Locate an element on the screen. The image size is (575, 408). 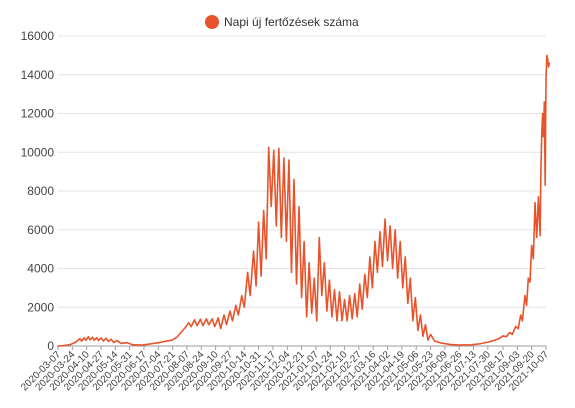
legend-label: Napi új fertőzések száma is located at coordinates (291, 22).